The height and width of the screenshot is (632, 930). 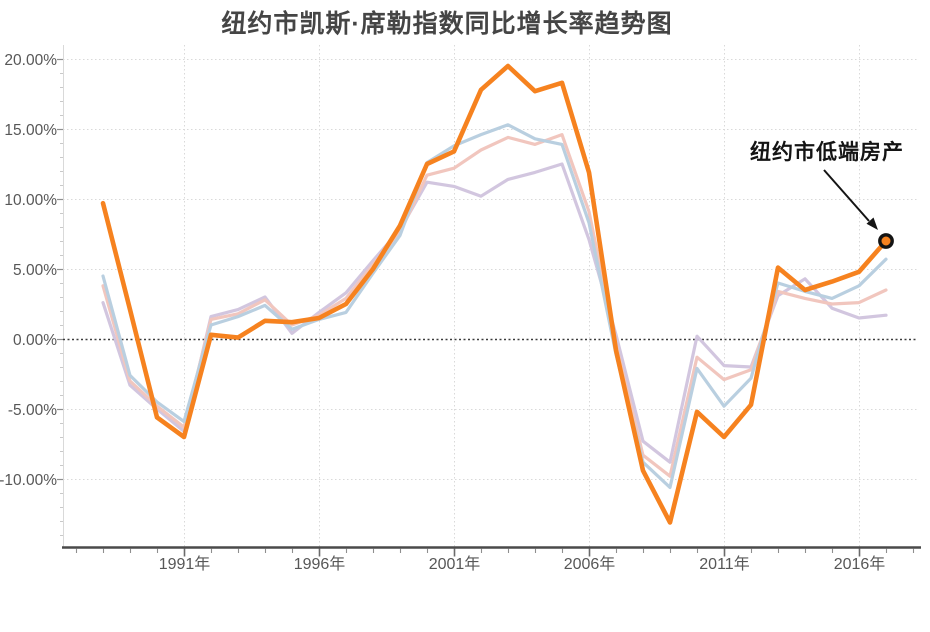 What do you see at coordinates (320, 564) in the screenshot?
I see `x-axis-tick-label: 1996年` at bounding box center [320, 564].